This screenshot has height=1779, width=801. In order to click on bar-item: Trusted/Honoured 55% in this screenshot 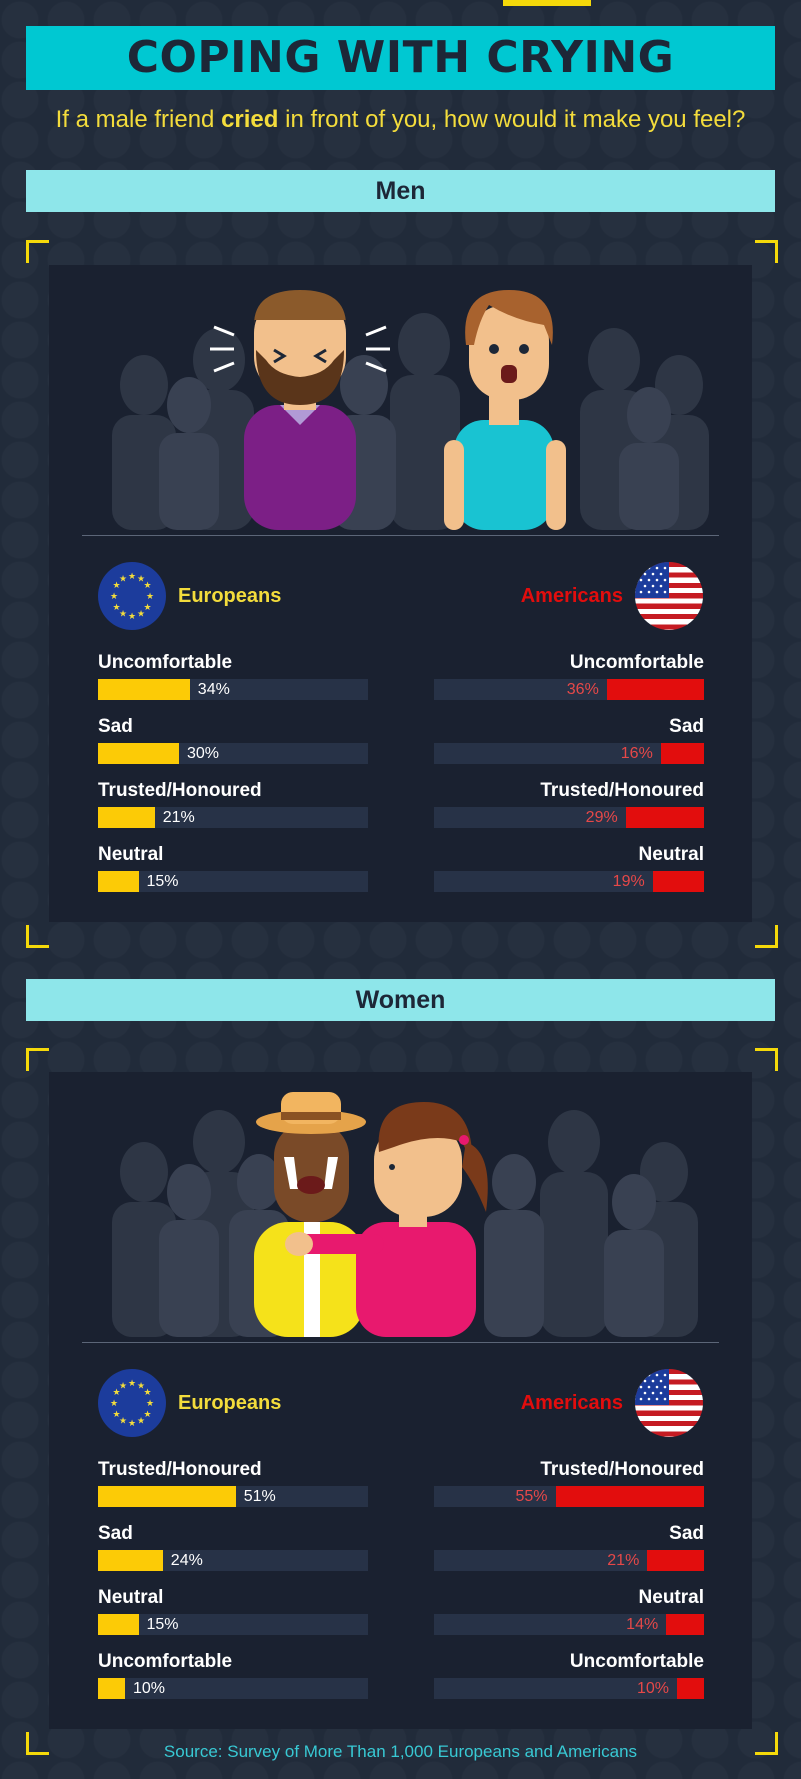, I will do `click(569, 1482)`.